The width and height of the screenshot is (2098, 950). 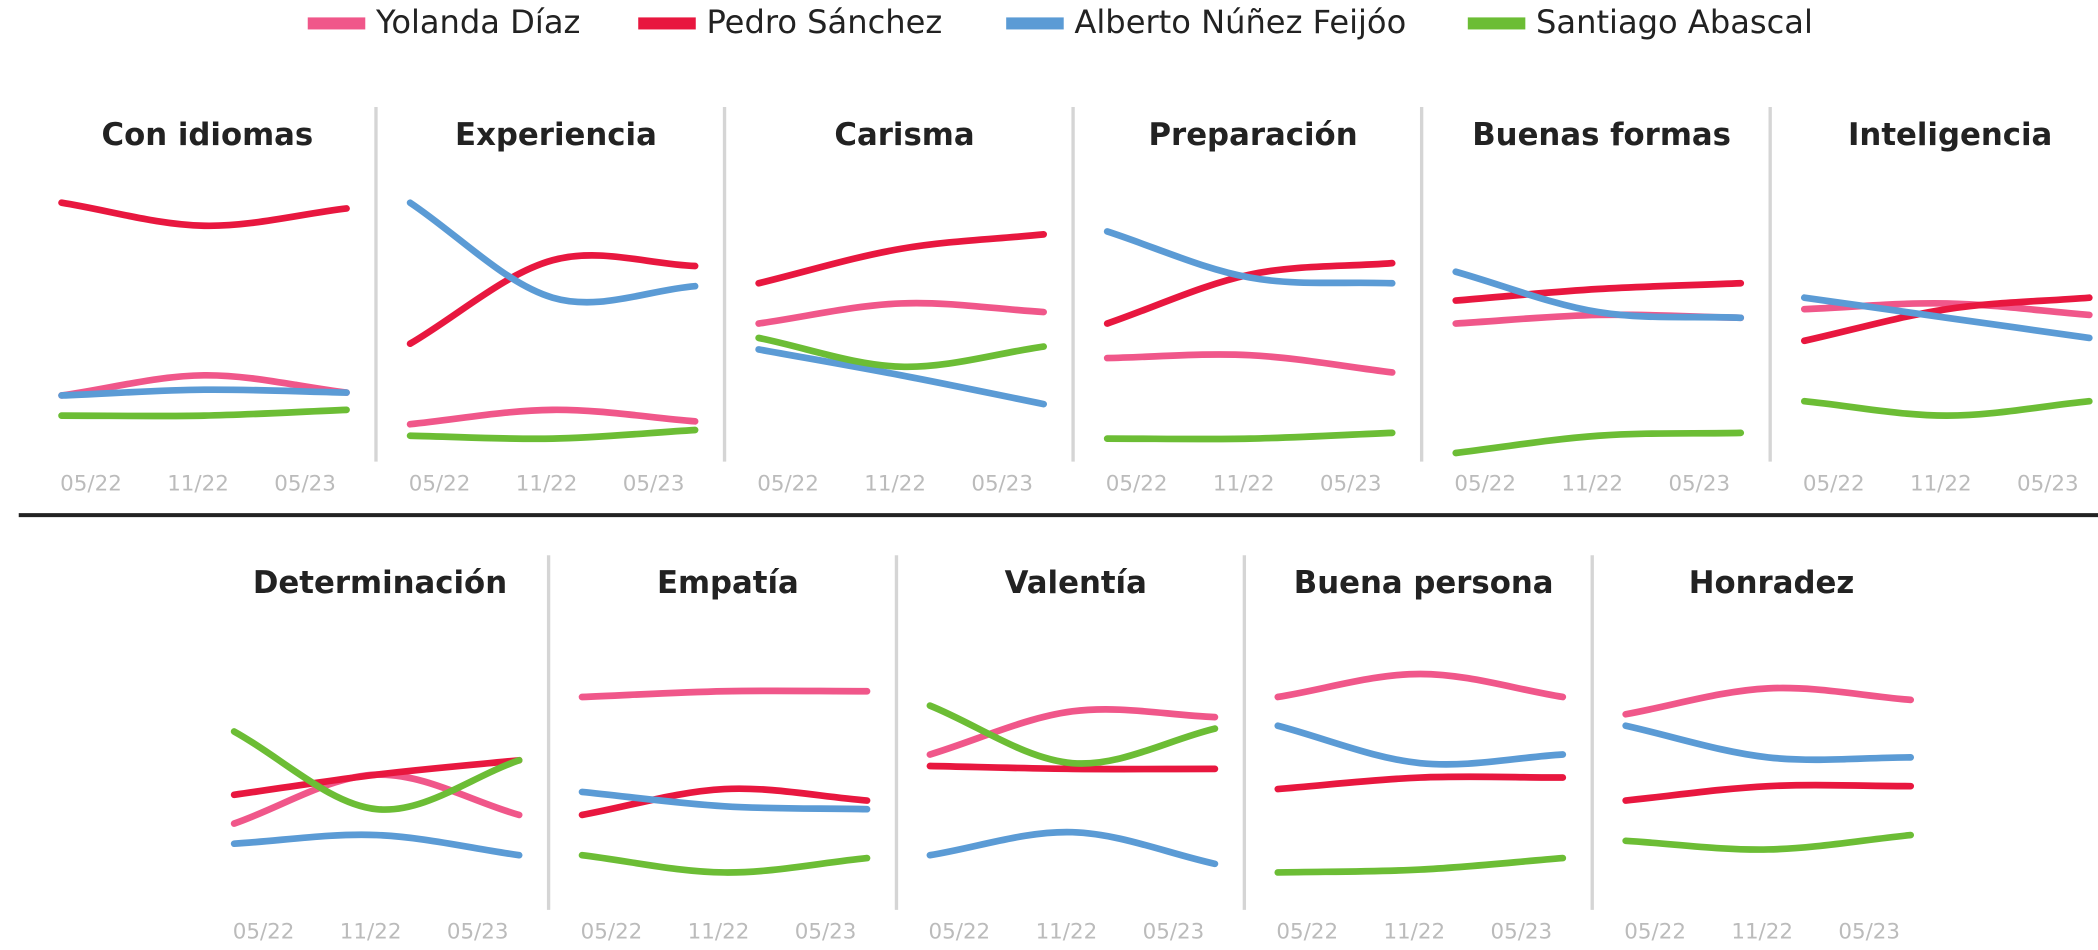 What do you see at coordinates (556, 135) in the screenshot?
I see `panel-title: Experiencia` at bounding box center [556, 135].